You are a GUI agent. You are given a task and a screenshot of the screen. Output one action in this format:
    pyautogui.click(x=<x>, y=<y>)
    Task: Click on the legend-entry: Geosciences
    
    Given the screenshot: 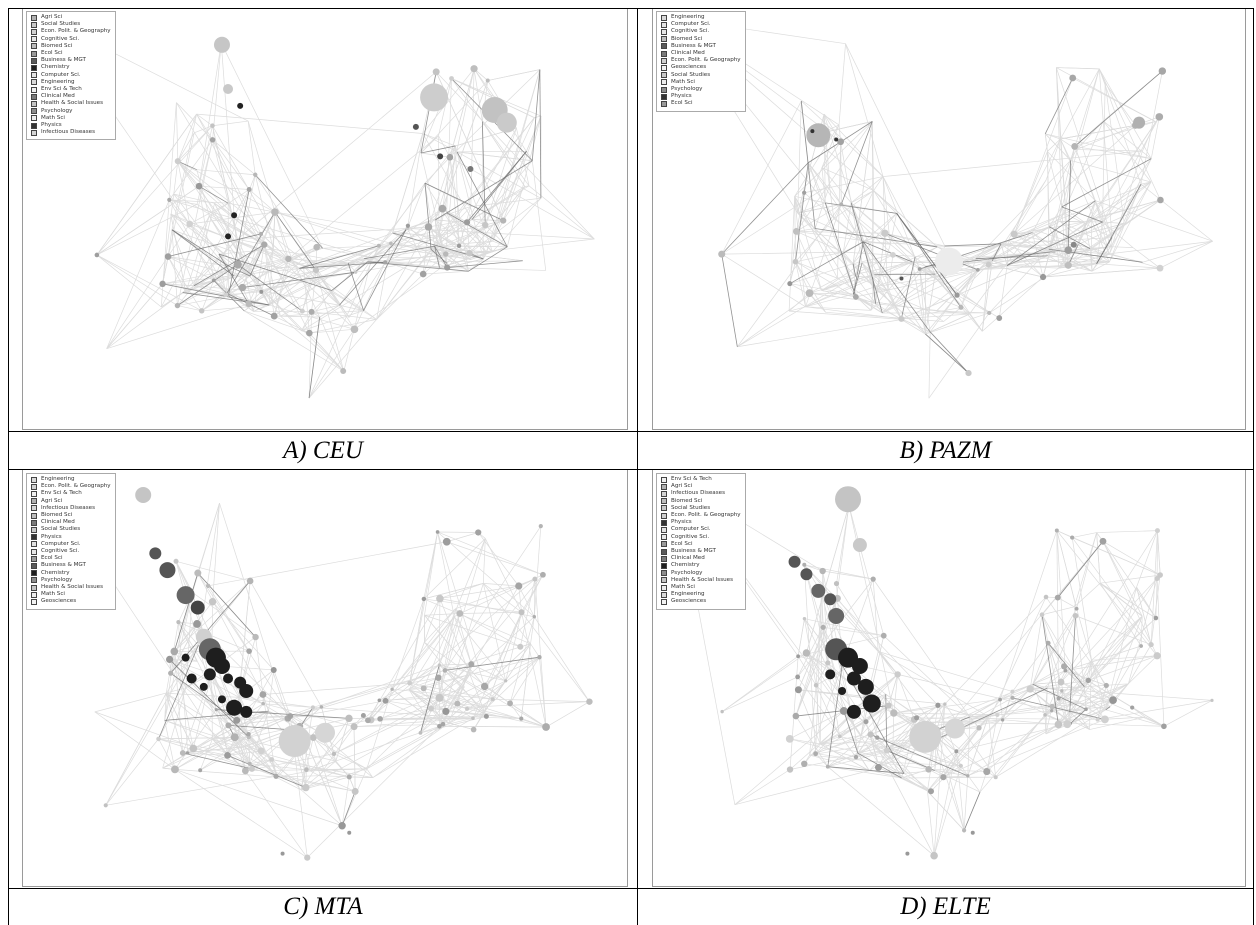 What is the action you would take?
    pyautogui.click(x=701, y=602)
    